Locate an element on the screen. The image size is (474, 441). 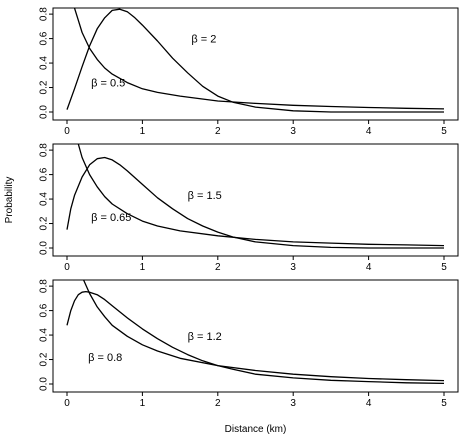
curve-label-1: β = 1.5 is located at coordinates (205, 196).